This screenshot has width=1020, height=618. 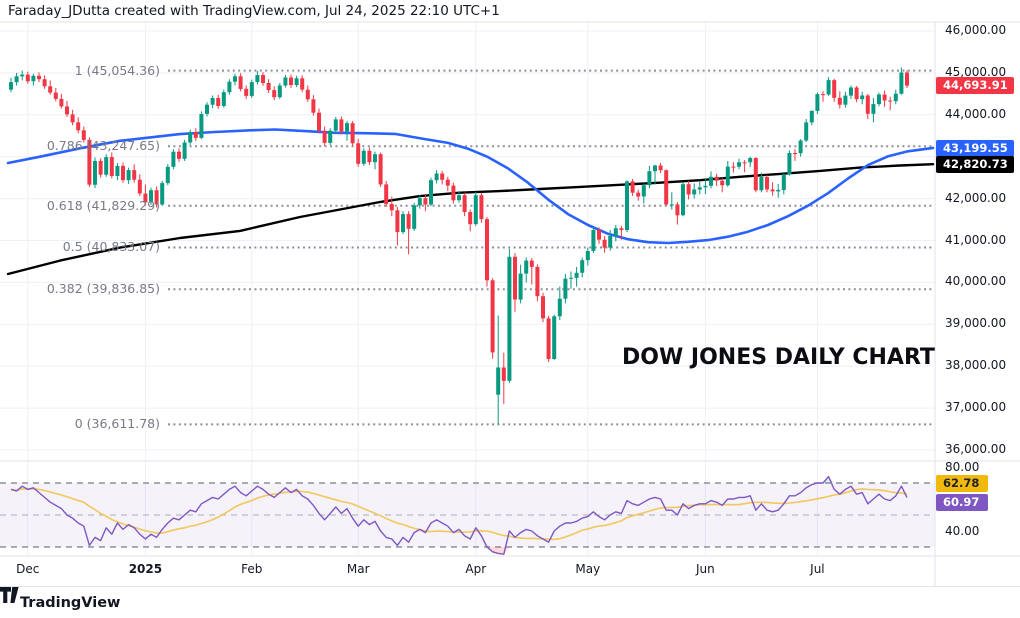 I want to click on rsi-pane, so click(x=467, y=508).